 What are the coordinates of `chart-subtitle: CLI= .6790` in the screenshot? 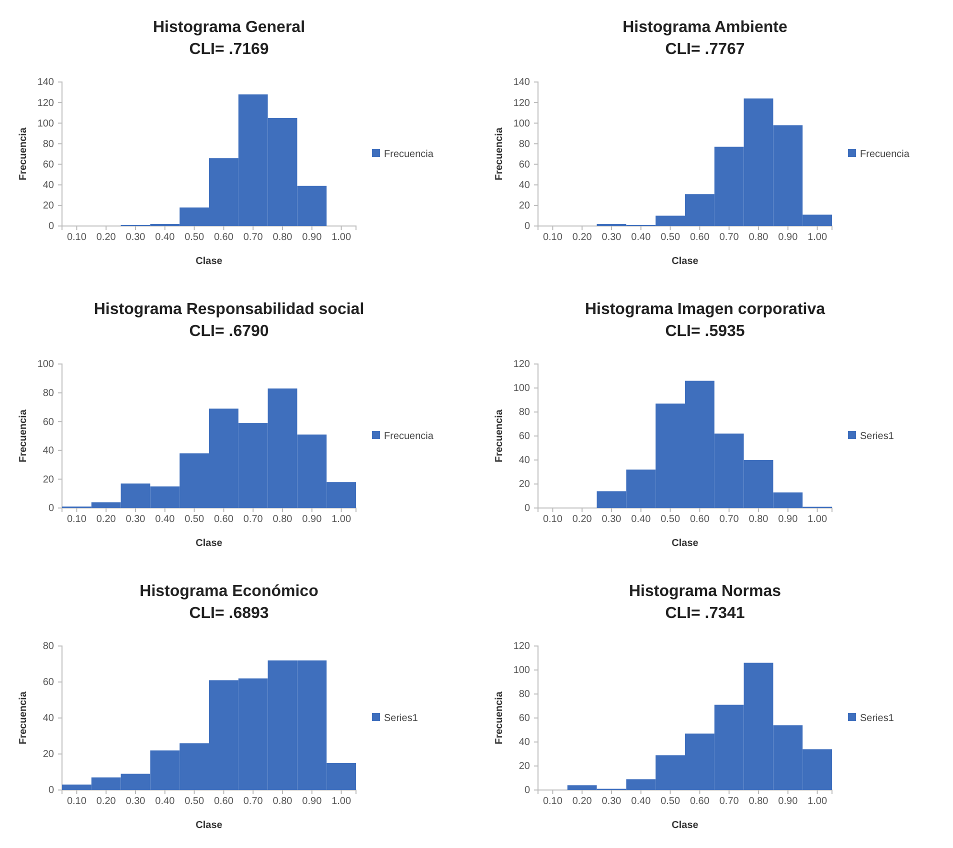 It's located at (229, 331).